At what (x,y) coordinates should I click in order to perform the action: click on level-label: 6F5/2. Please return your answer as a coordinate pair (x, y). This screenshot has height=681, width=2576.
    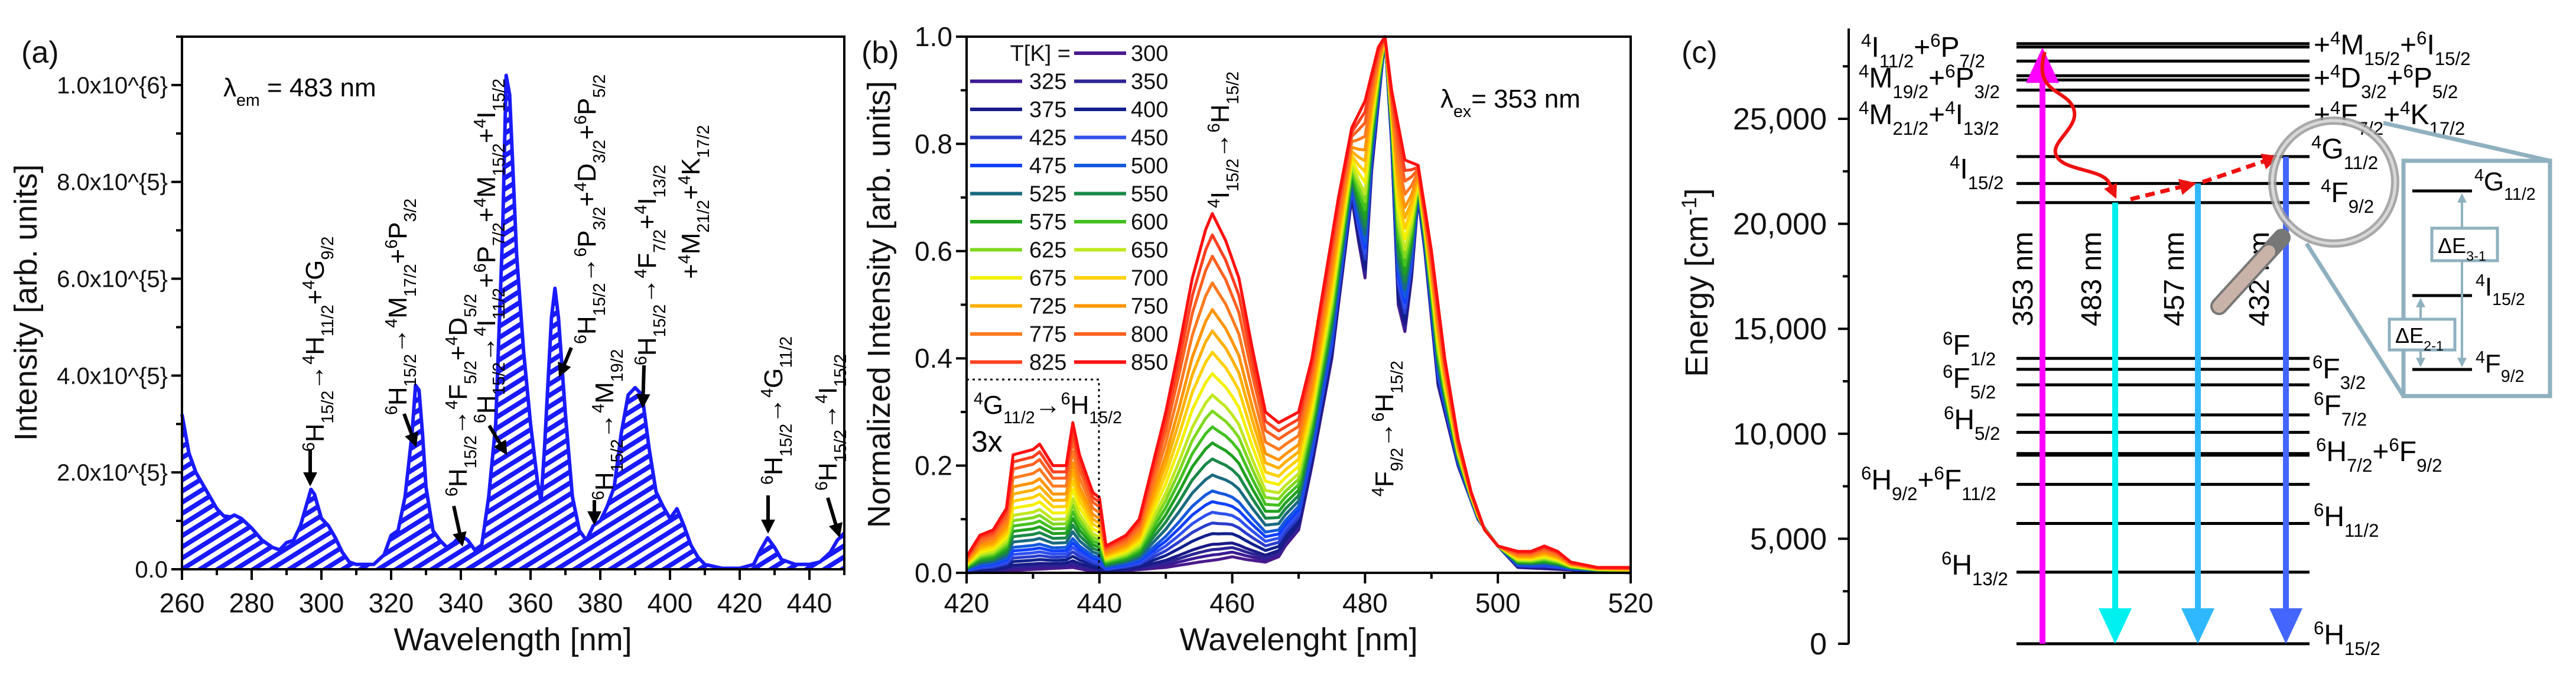
    Looking at the image, I should click on (1970, 382).